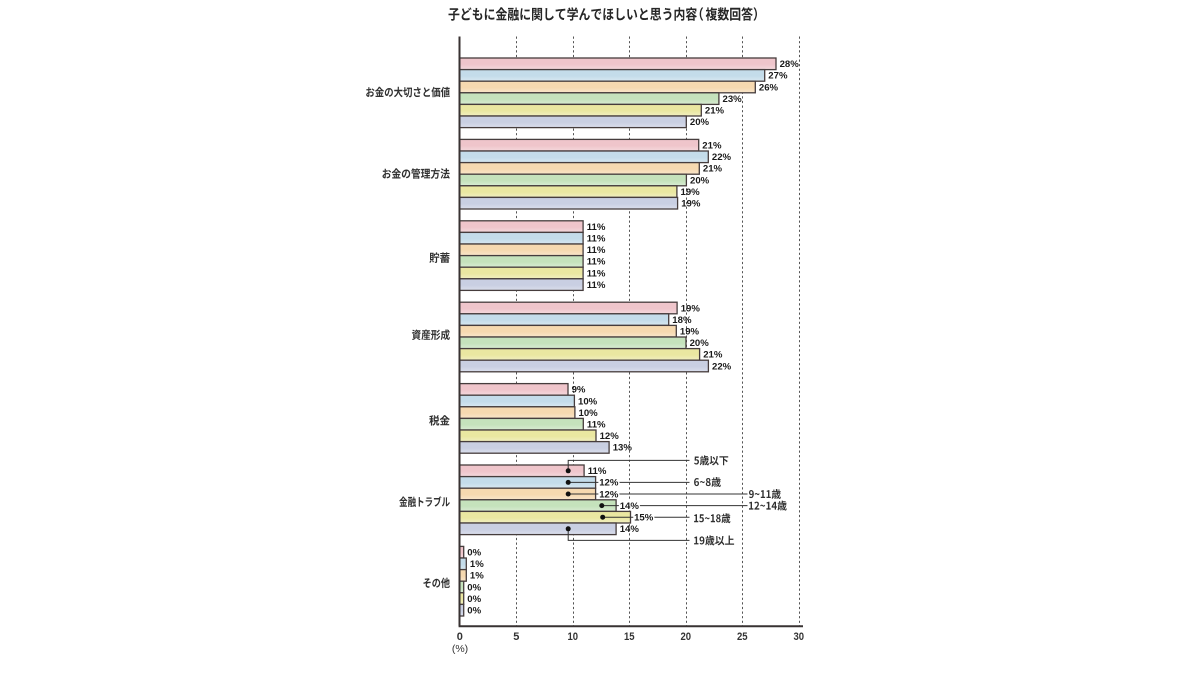 The width and height of the screenshot is (1200, 675). What do you see at coordinates (742, 637) in the screenshot?
I see `svg-text: 25` at bounding box center [742, 637].